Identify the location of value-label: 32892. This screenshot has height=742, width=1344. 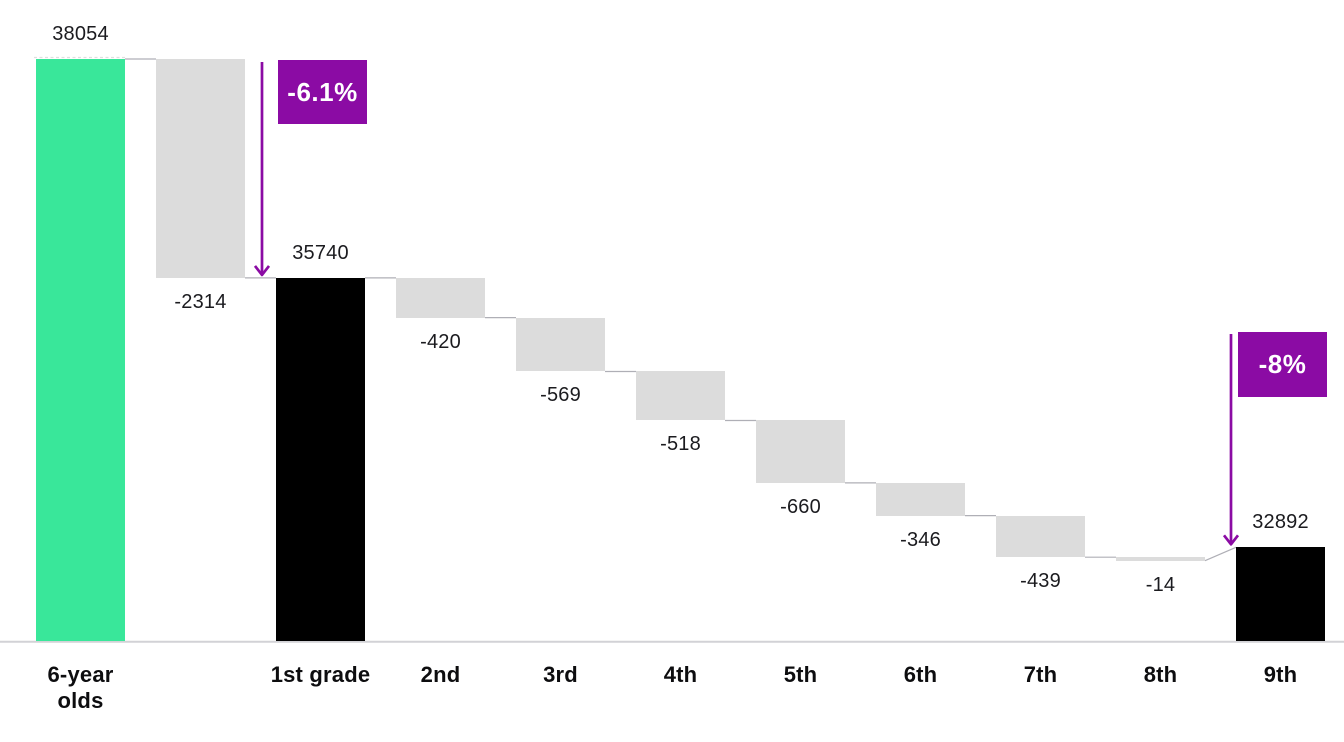
(1280, 522).